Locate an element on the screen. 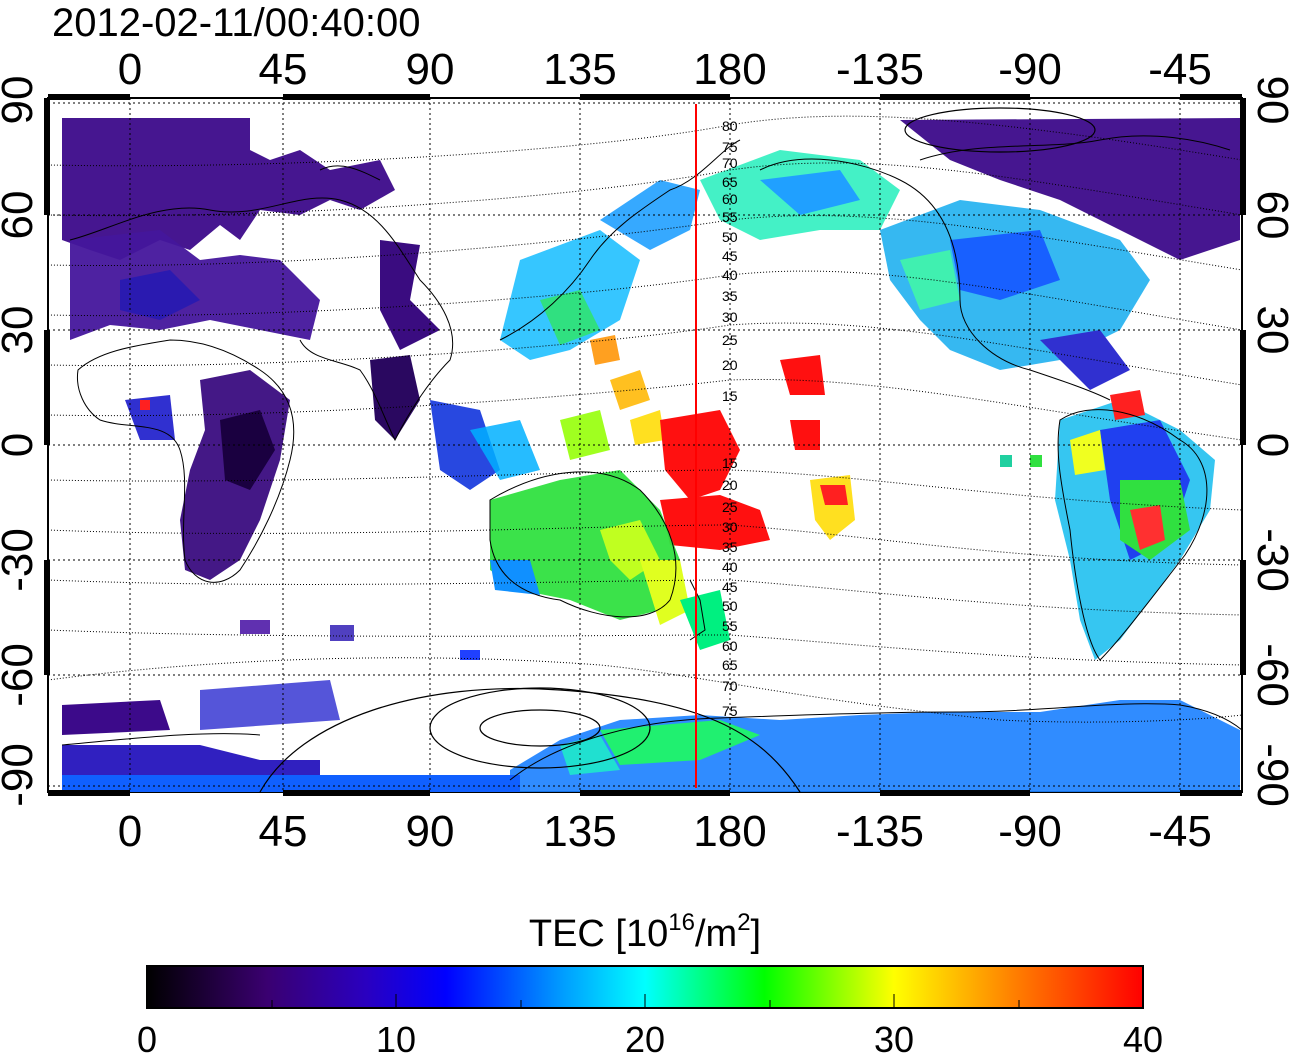  timestamp-title: 2012-02-11/00:40:00 is located at coordinates (236, 23).